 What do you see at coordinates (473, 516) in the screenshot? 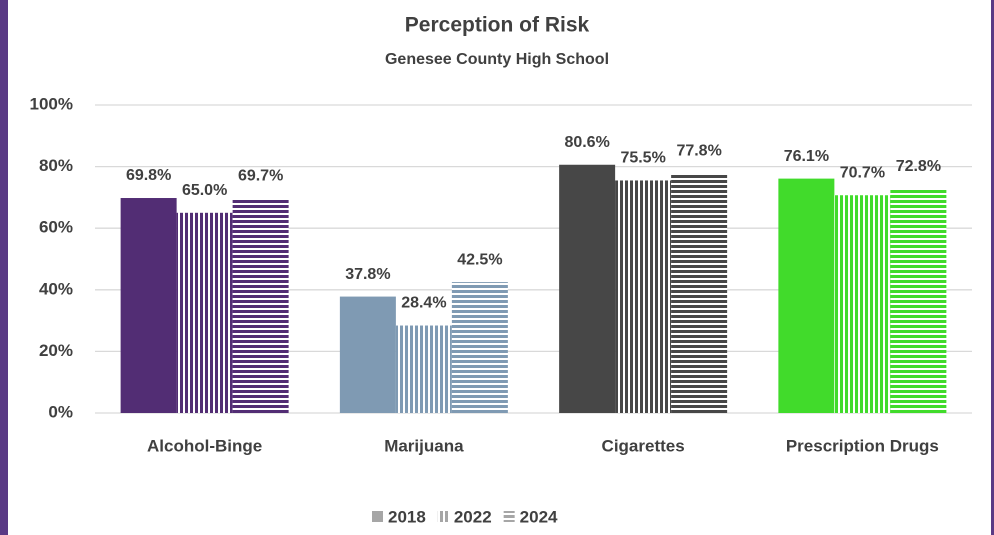
I see `legend-label: 2022` at bounding box center [473, 516].